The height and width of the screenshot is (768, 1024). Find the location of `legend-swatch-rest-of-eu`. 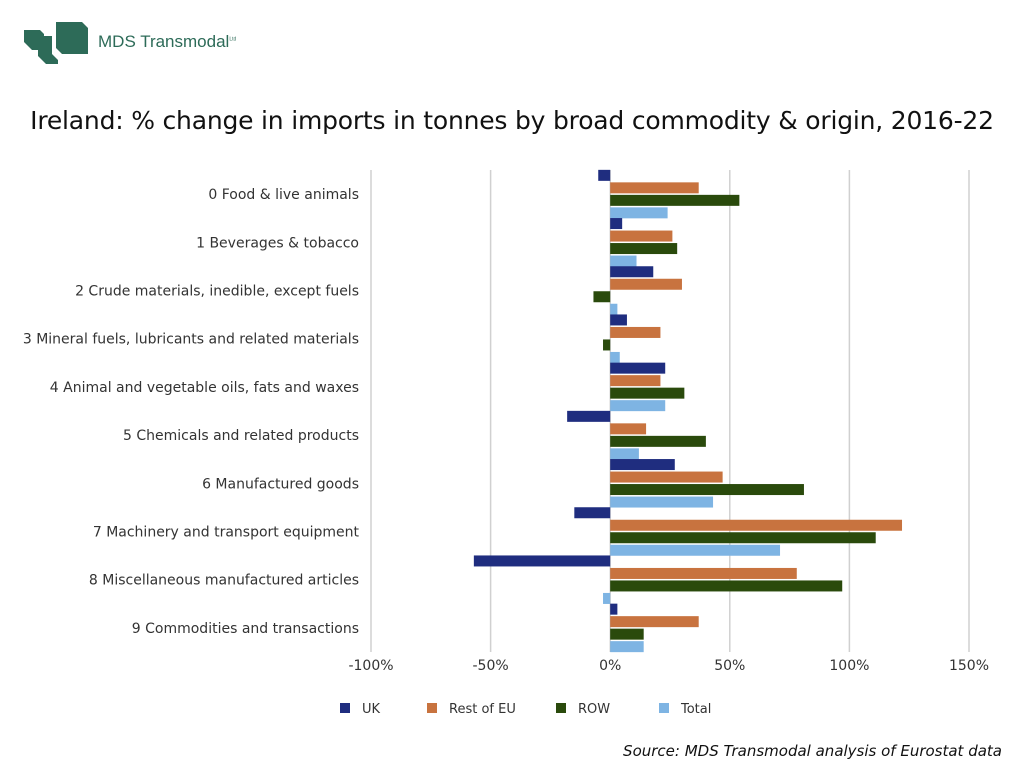

legend-swatch-rest-of-eu is located at coordinates (432, 708).